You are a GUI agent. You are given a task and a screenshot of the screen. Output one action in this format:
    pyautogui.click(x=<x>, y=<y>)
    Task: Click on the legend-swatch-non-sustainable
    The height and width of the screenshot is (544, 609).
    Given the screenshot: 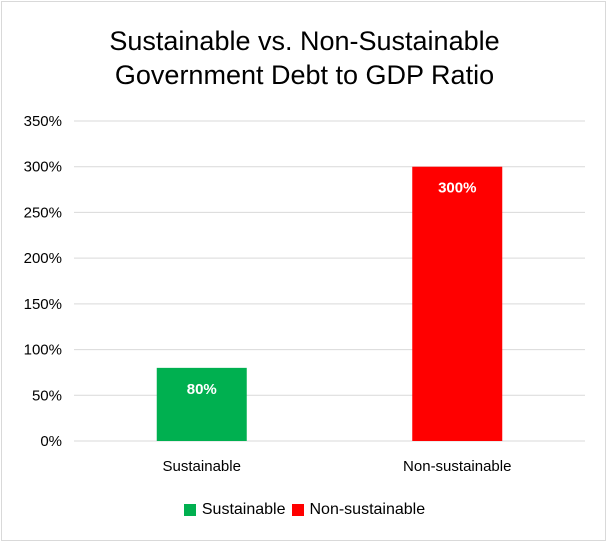 What is the action you would take?
    pyautogui.click(x=297, y=510)
    